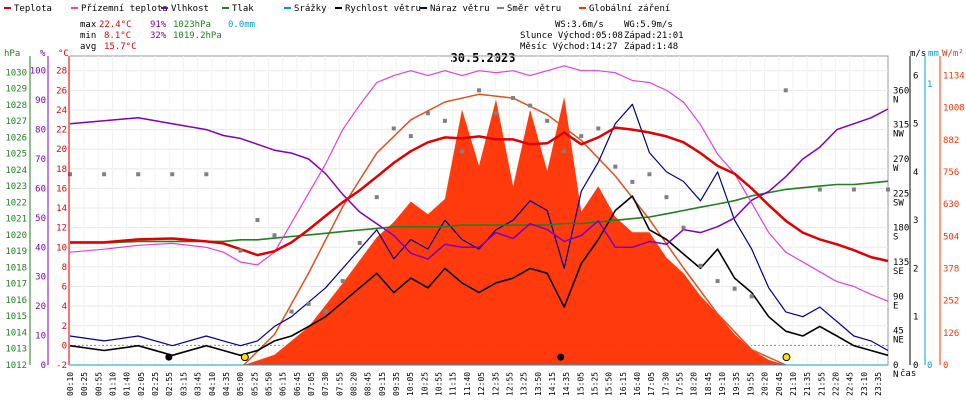 This screenshot has height=400, width=966. I want to click on tick-hpa: 1026, so click(16, 138).